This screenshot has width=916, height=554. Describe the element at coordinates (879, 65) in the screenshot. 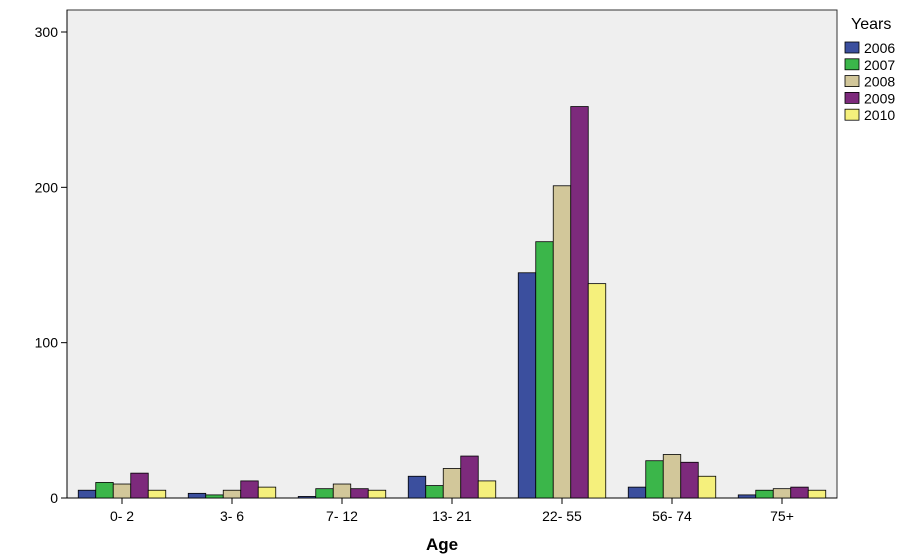

I see `legend-label-2007: 2007` at that location.